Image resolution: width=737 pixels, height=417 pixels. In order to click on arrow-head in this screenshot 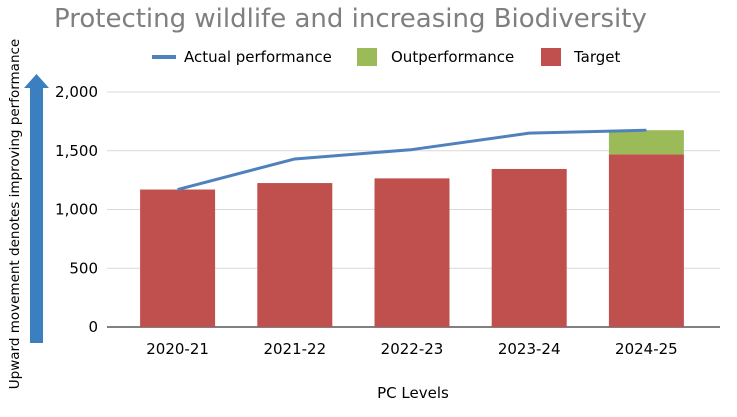, I will do `click(36, 81)`.